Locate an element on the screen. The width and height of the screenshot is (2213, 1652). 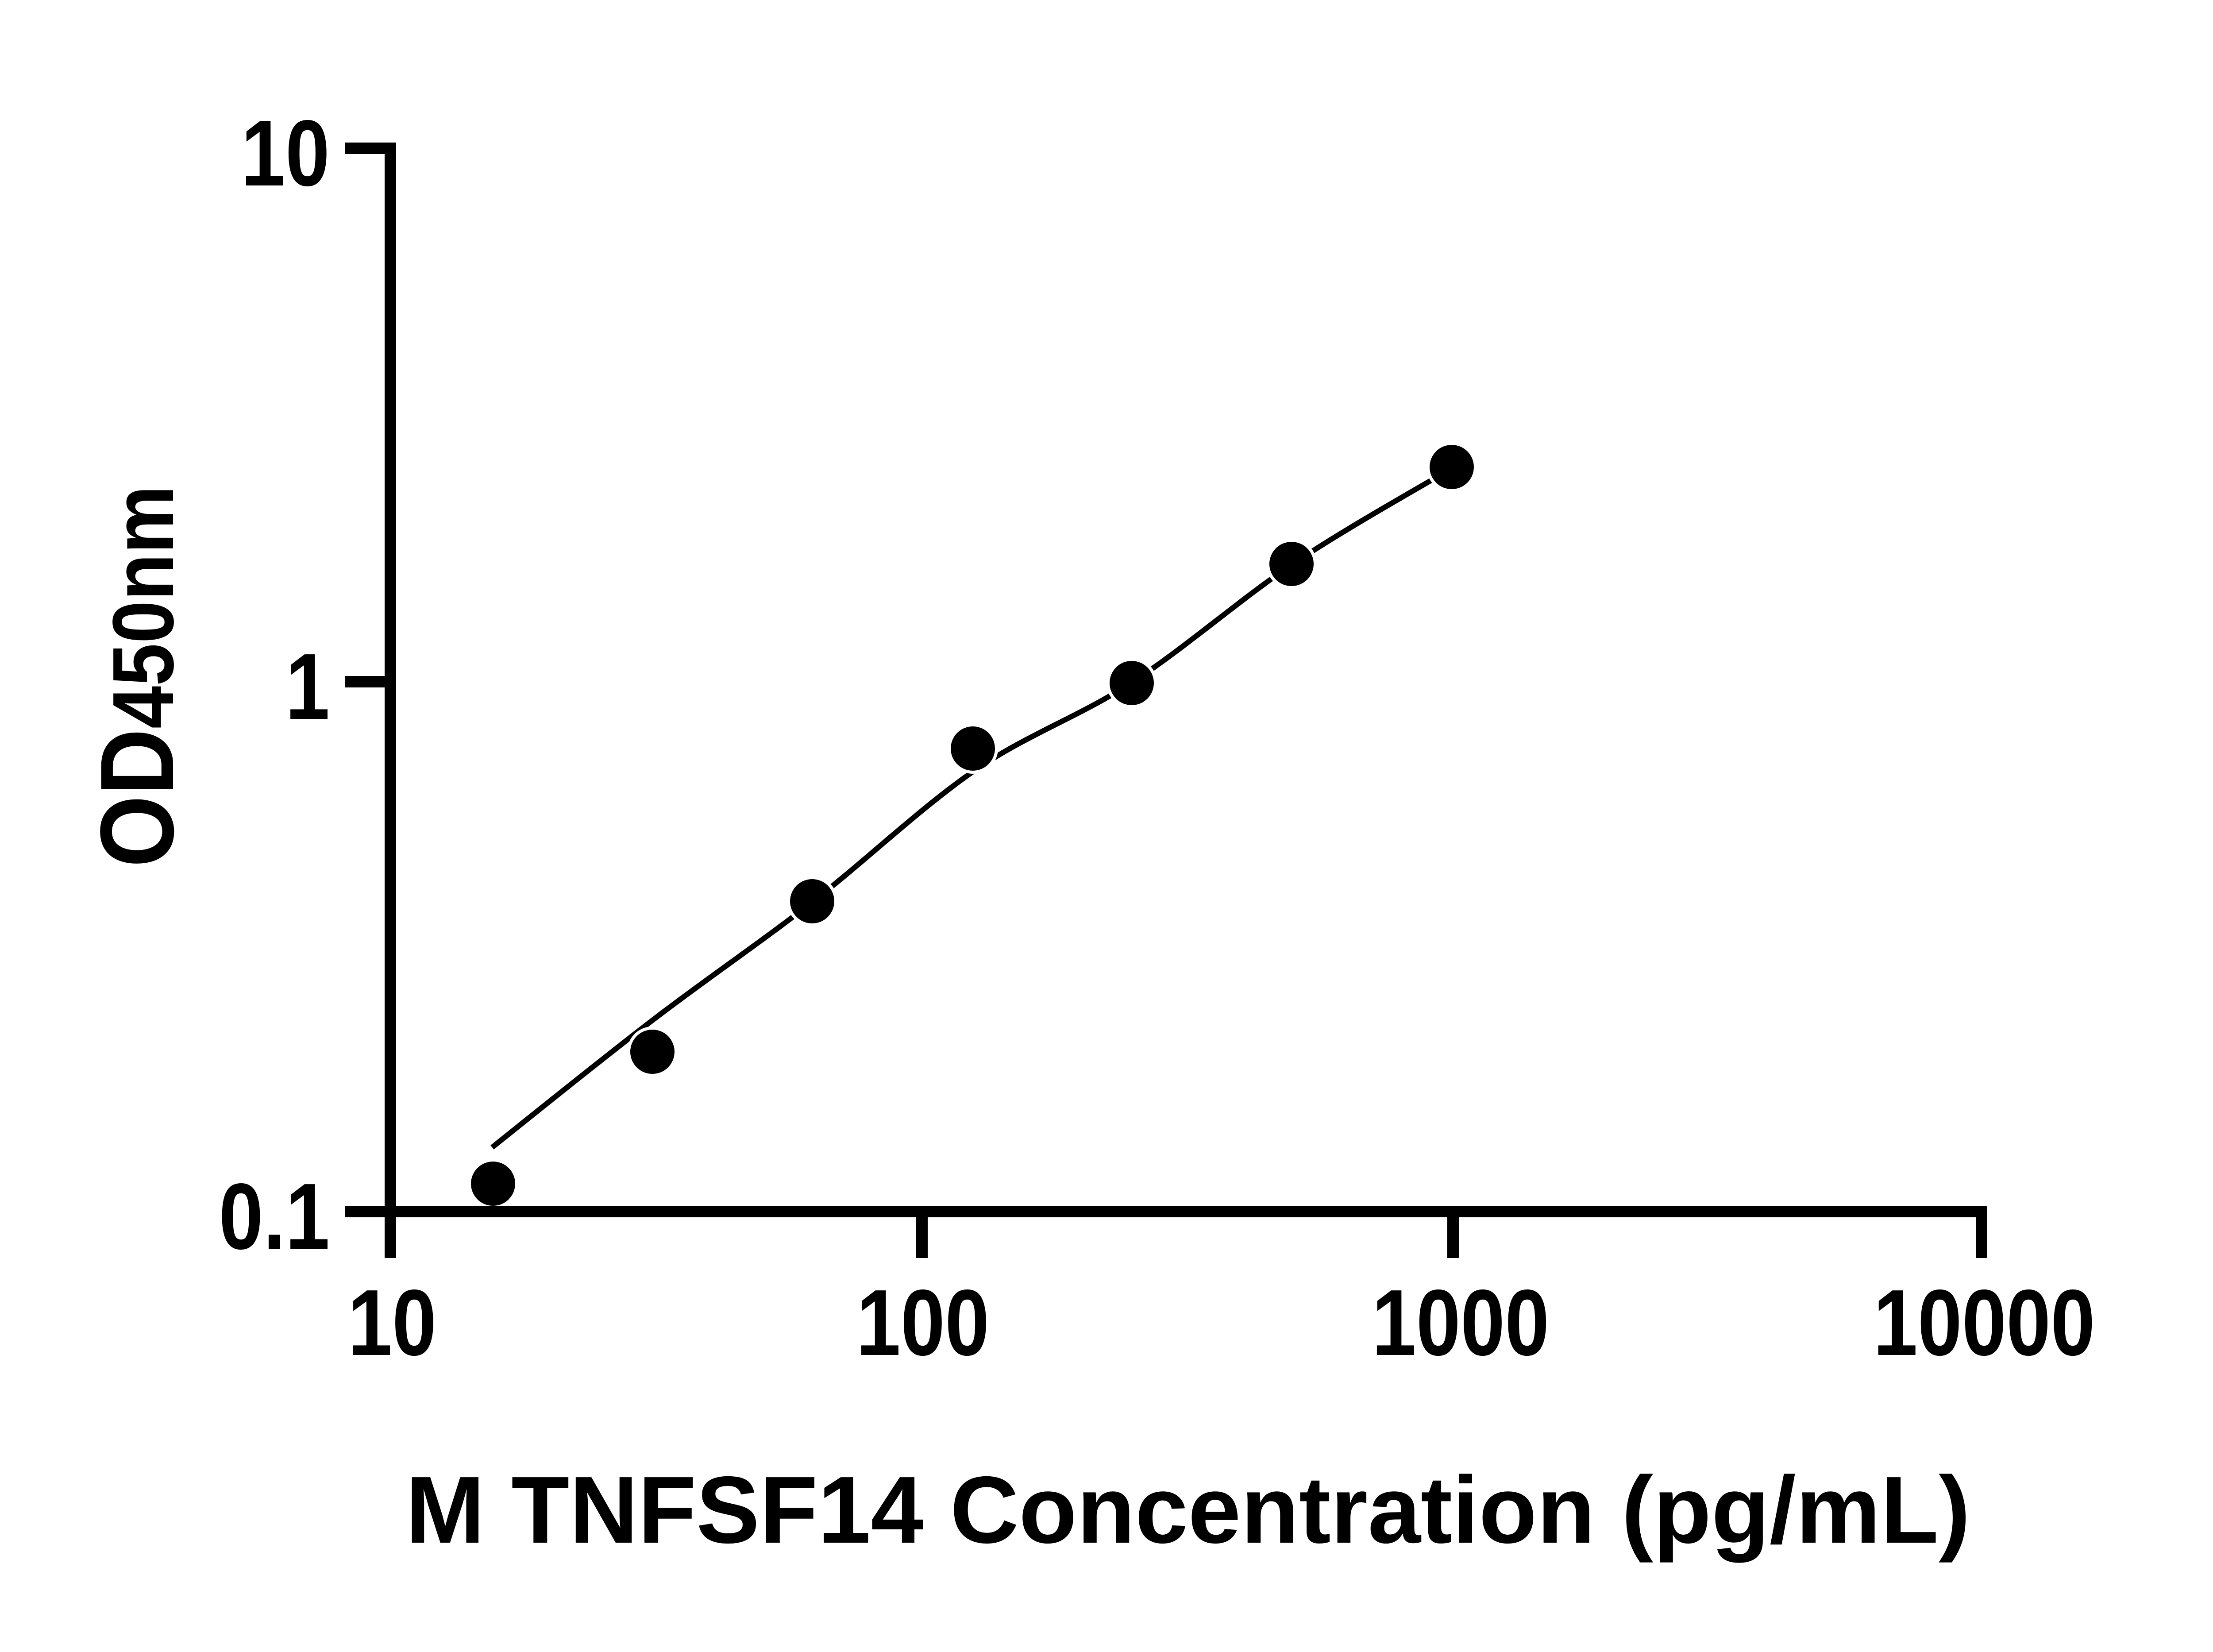
svg-text: 10000 is located at coordinates (1984, 1322).